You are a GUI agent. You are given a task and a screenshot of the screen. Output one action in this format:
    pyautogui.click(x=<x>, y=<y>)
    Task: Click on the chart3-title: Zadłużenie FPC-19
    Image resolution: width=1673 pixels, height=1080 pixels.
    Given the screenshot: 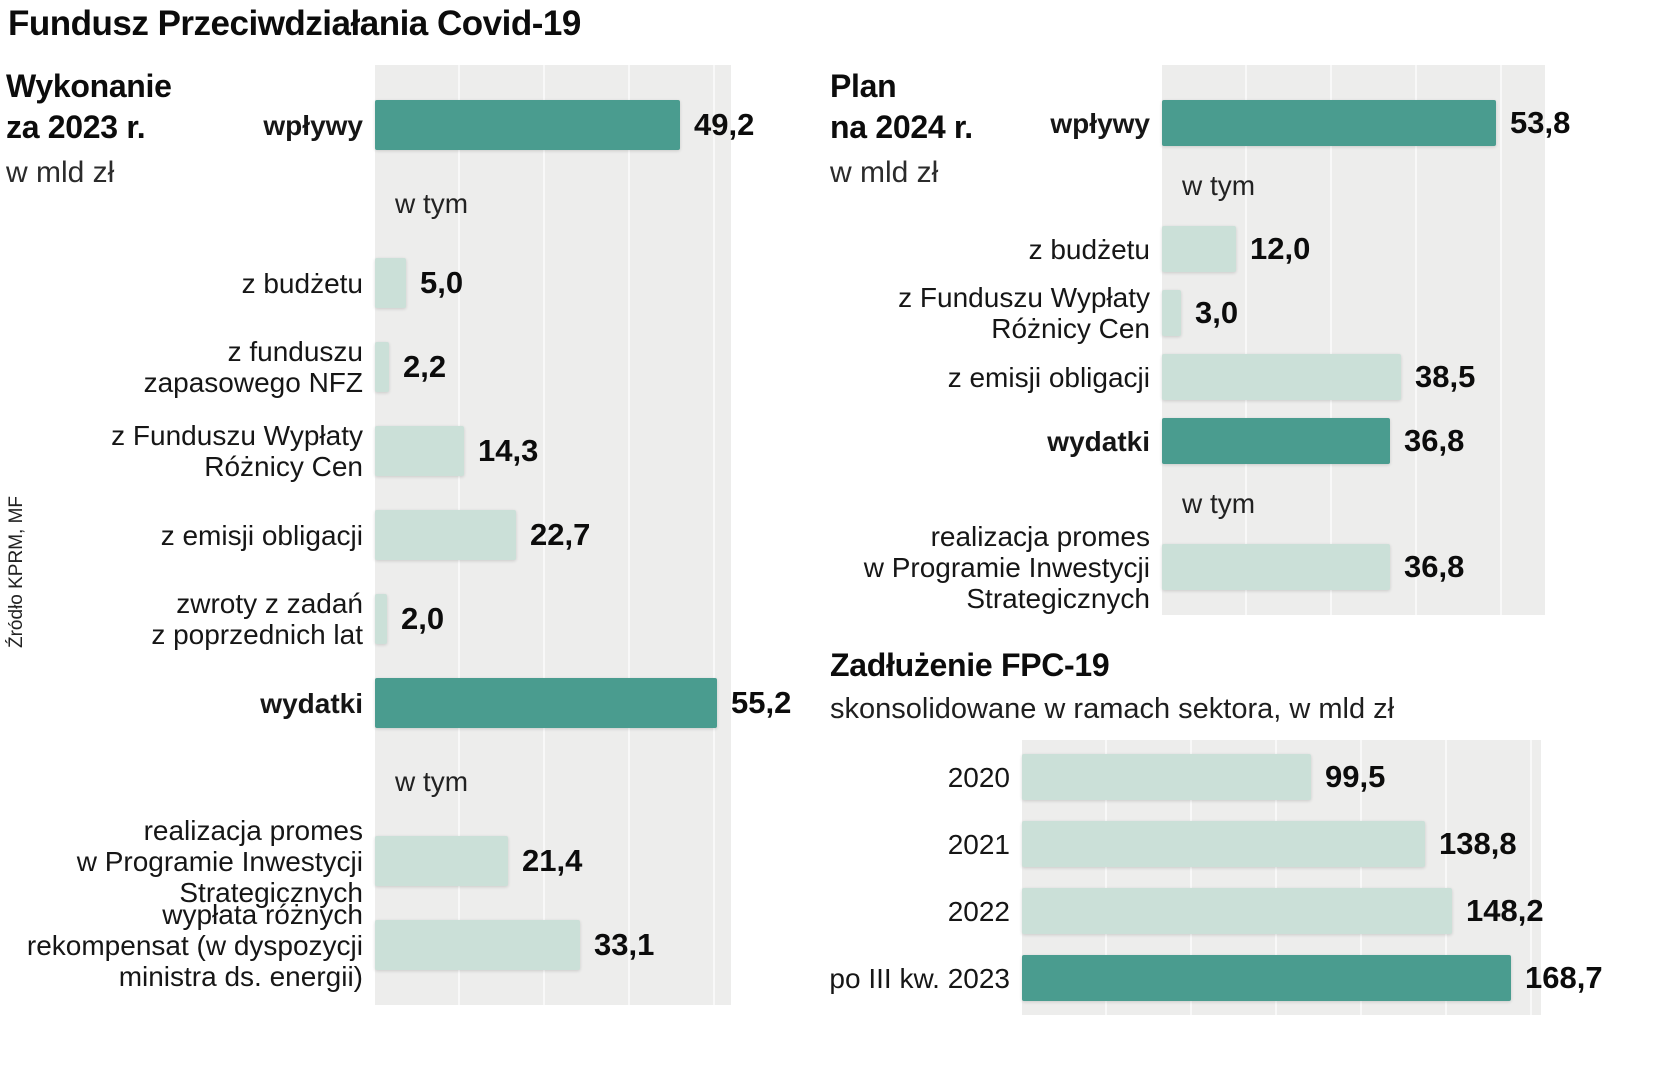 What is the action you would take?
    pyautogui.click(x=970, y=665)
    